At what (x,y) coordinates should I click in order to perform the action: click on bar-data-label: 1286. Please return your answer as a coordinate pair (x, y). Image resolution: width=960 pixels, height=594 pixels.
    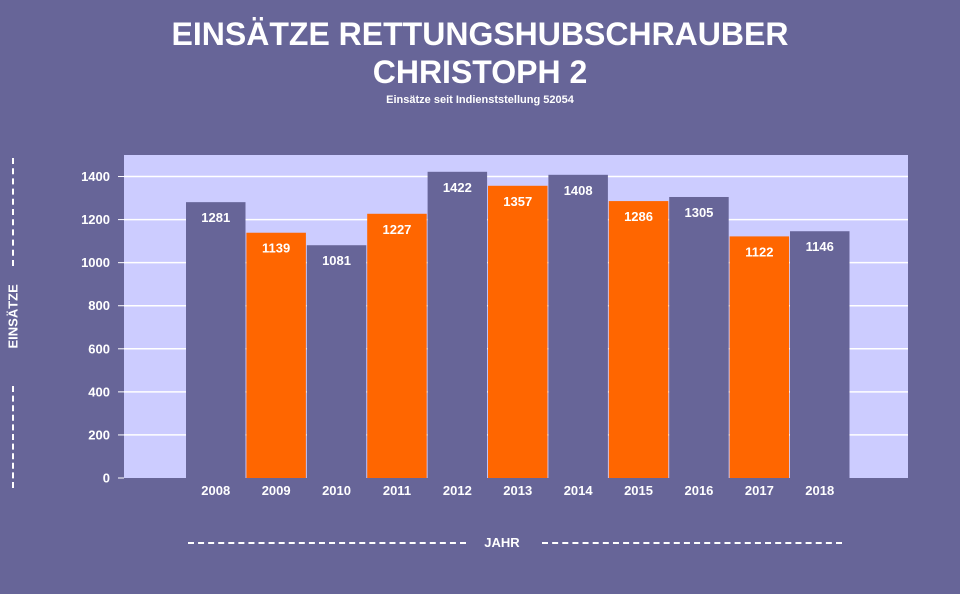
    Looking at the image, I should click on (638, 216).